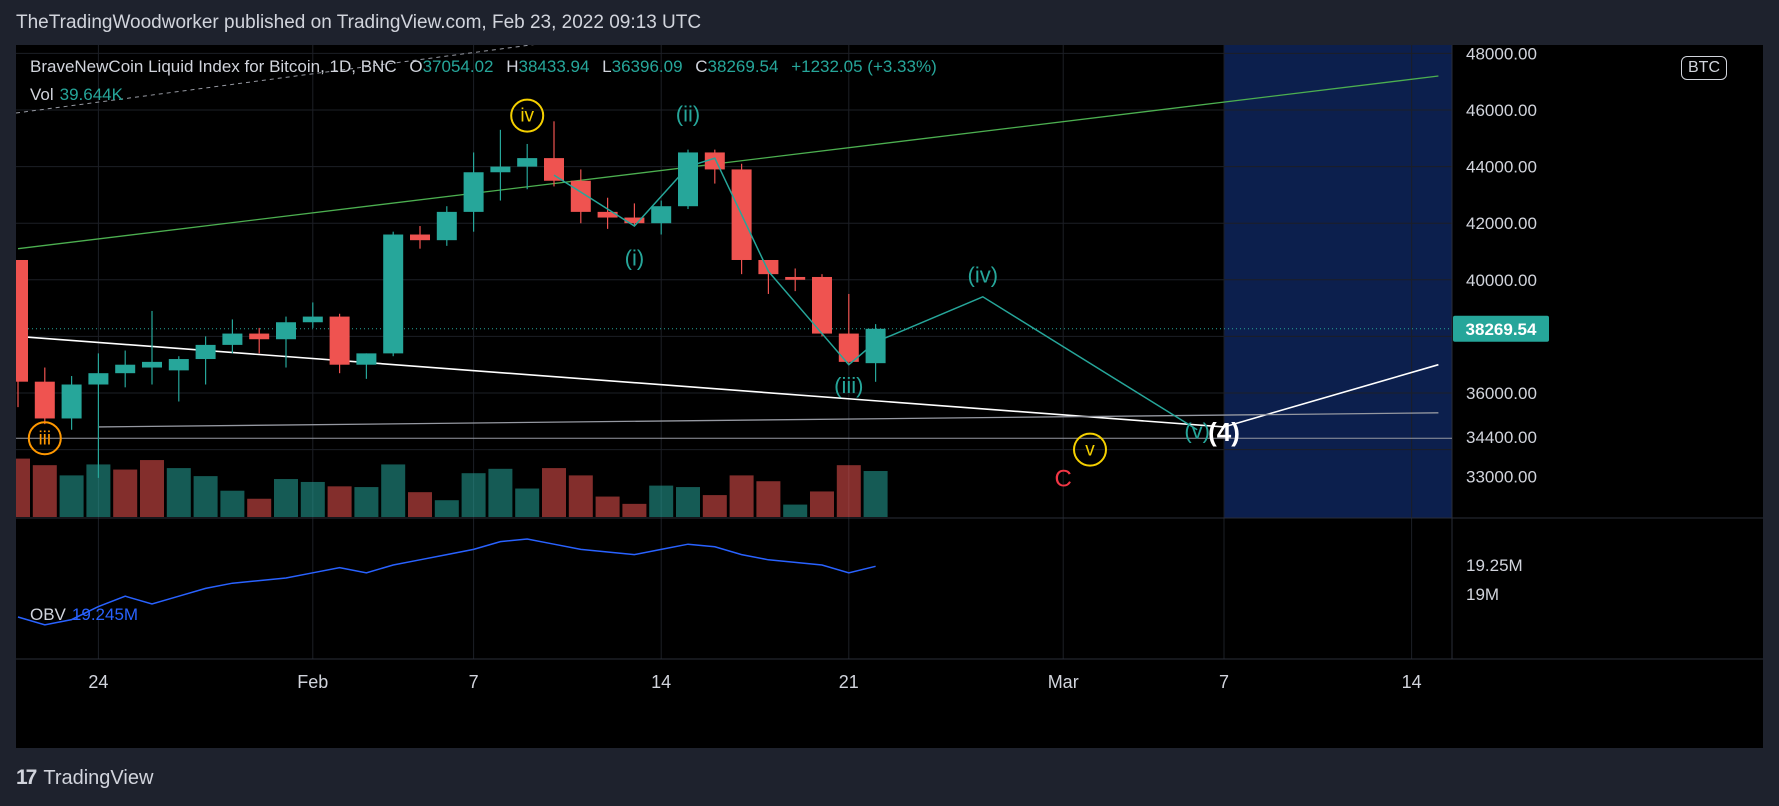  What do you see at coordinates (983, 275) in the screenshot?
I see `wave-label: (iv)` at bounding box center [983, 275].